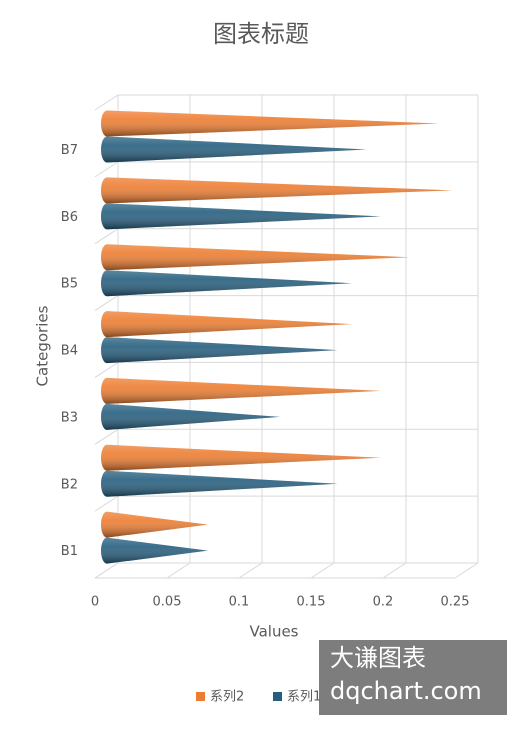 Image resolution: width=521 pixels, height=729 pixels. What do you see at coordinates (167, 602) in the screenshot?
I see `x-tick-label: 0.05` at bounding box center [167, 602].